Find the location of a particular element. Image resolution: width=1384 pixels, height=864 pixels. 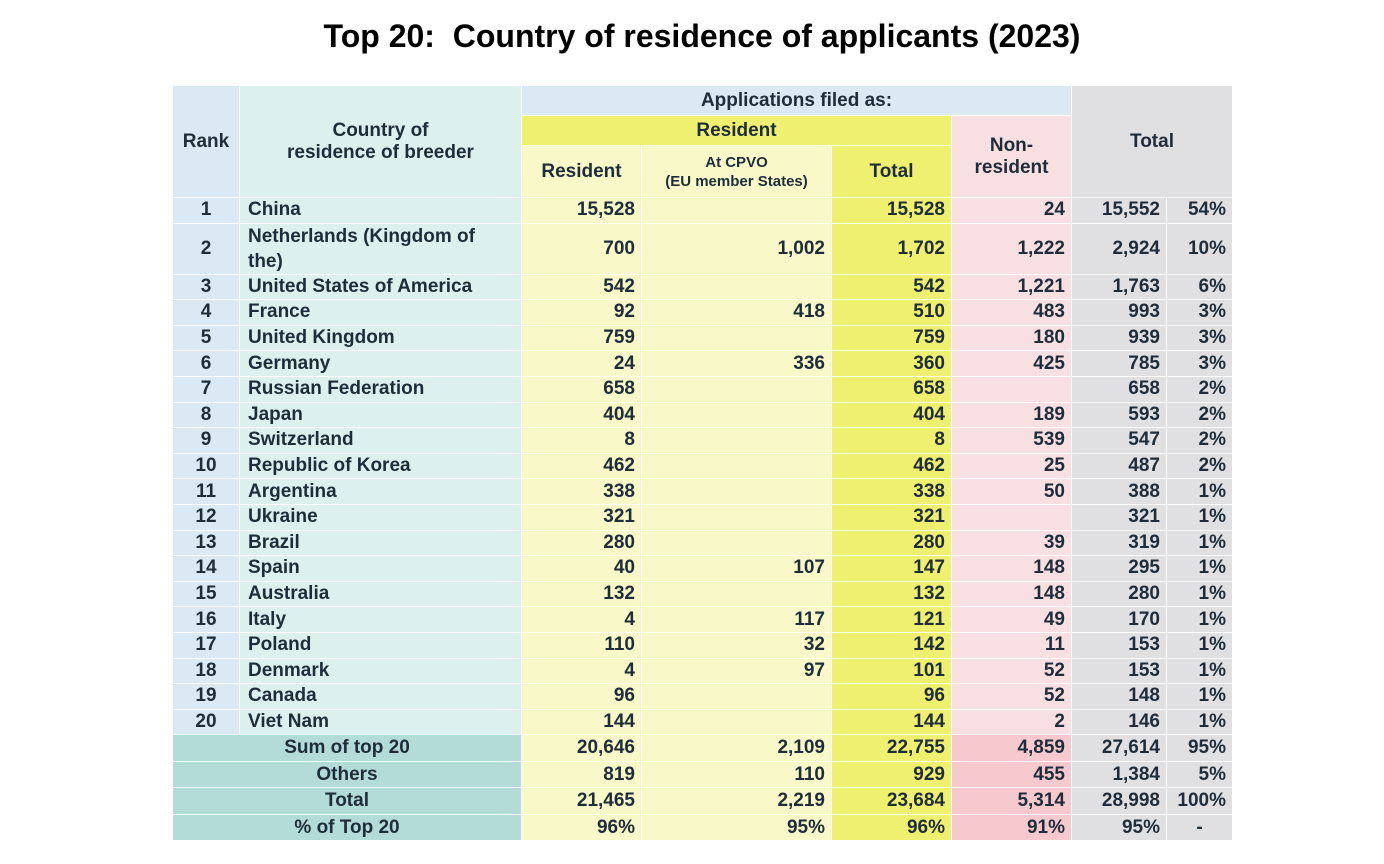

cell-country: Japan is located at coordinates (380, 415).